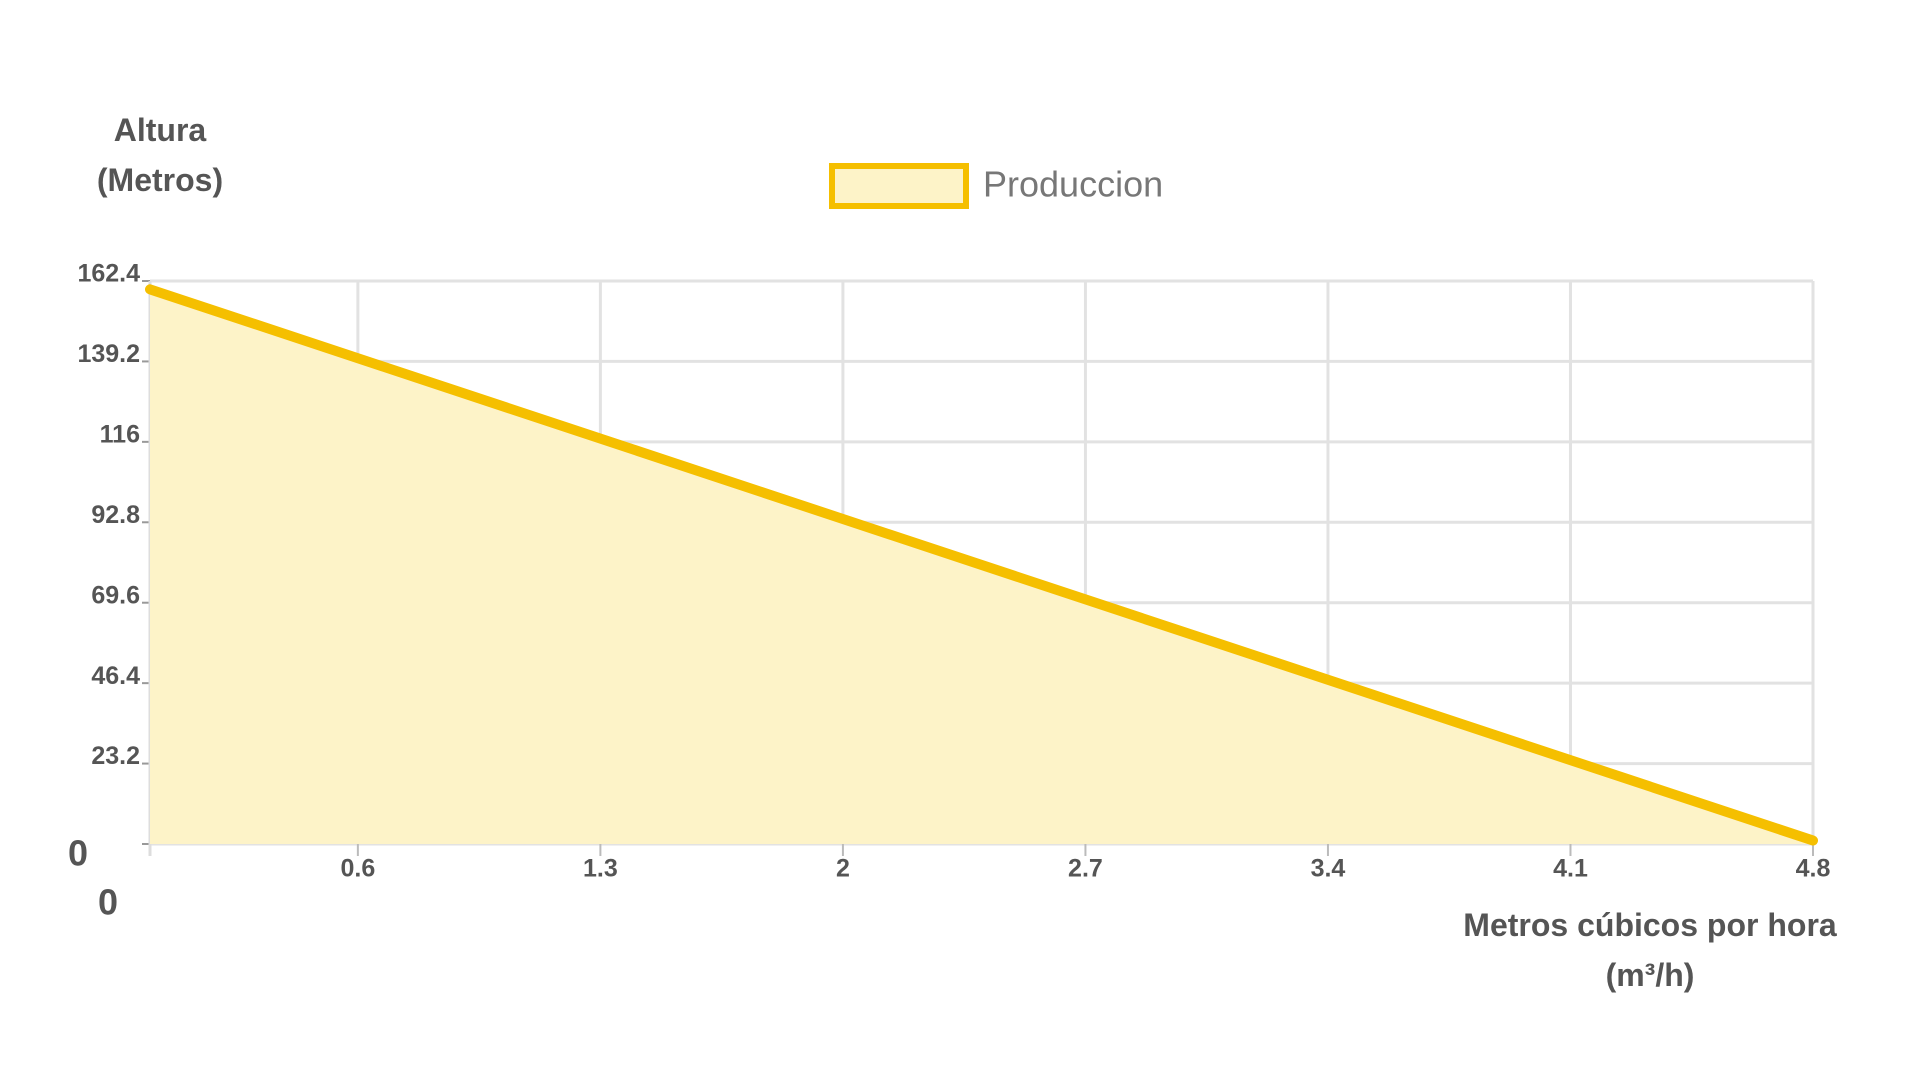 This screenshot has height=1080, width=1920. What do you see at coordinates (357, 869) in the screenshot?
I see `x-tick-label: 0.6` at bounding box center [357, 869].